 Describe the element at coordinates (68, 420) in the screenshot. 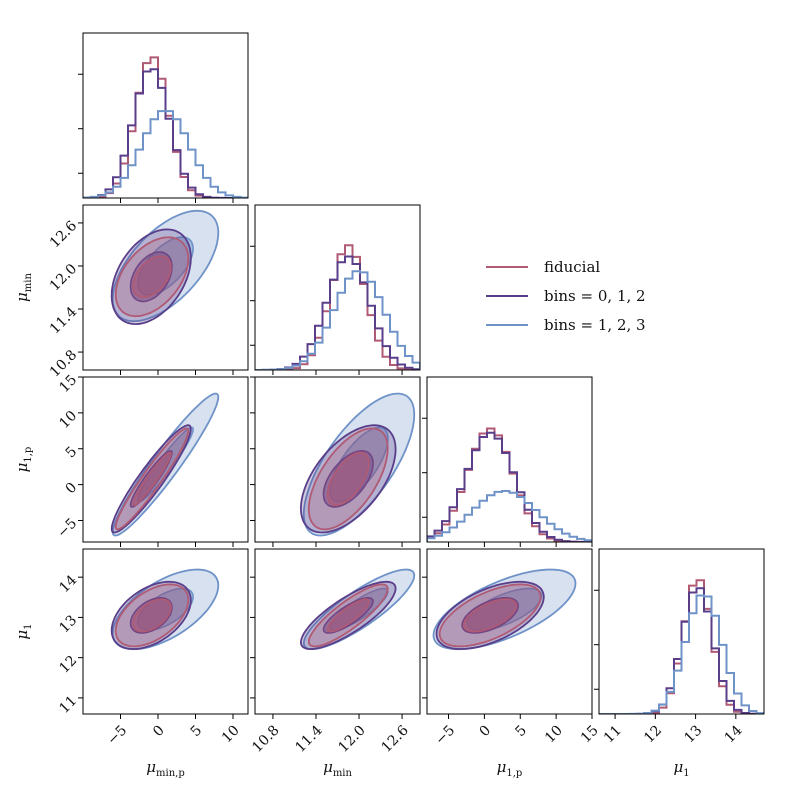

I see `y-tick-label: 10` at that location.